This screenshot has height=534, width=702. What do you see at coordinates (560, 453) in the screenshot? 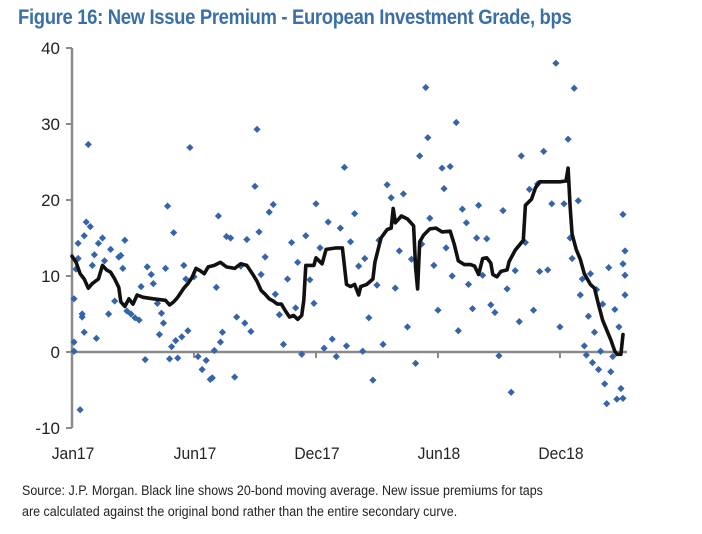
I see `x-tick-label: Dec18` at bounding box center [560, 453].